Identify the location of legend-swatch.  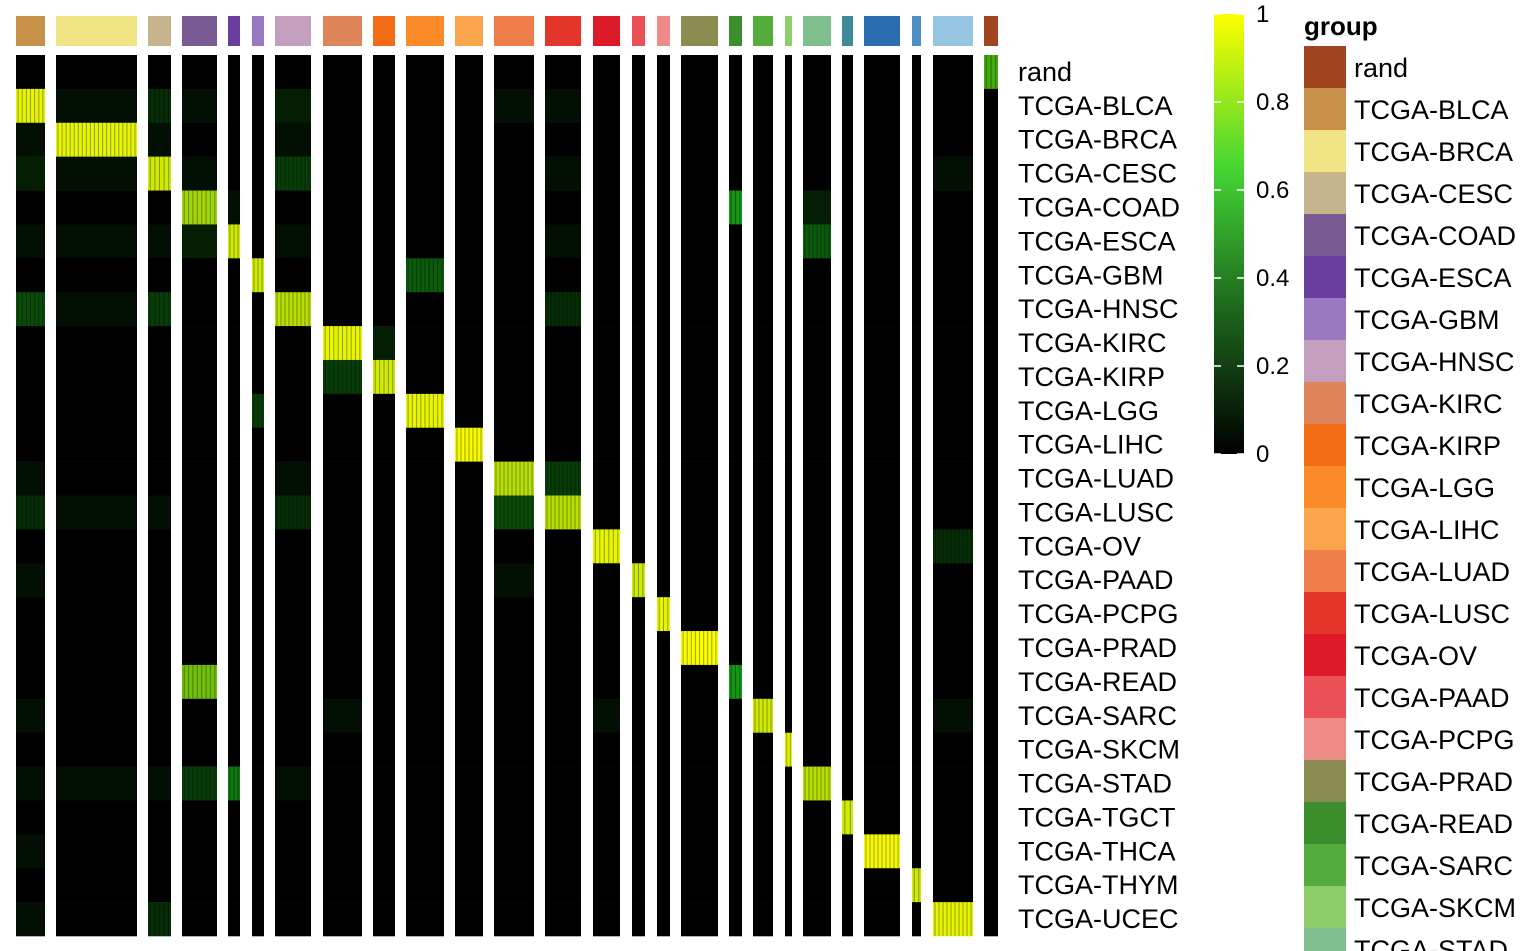
(1325, 151).